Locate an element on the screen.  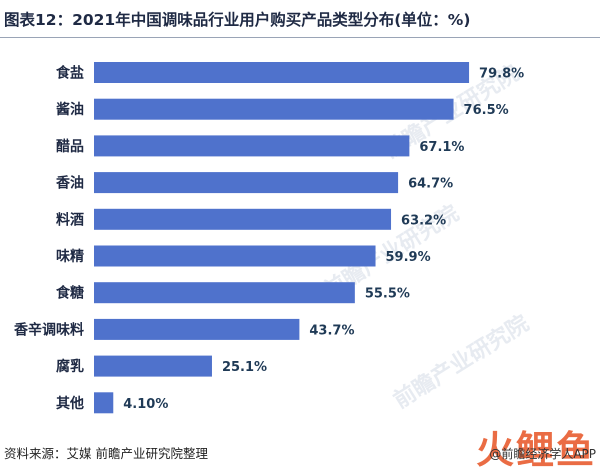
logo-mark: 火鲤鱼 is located at coordinates (535, 450).